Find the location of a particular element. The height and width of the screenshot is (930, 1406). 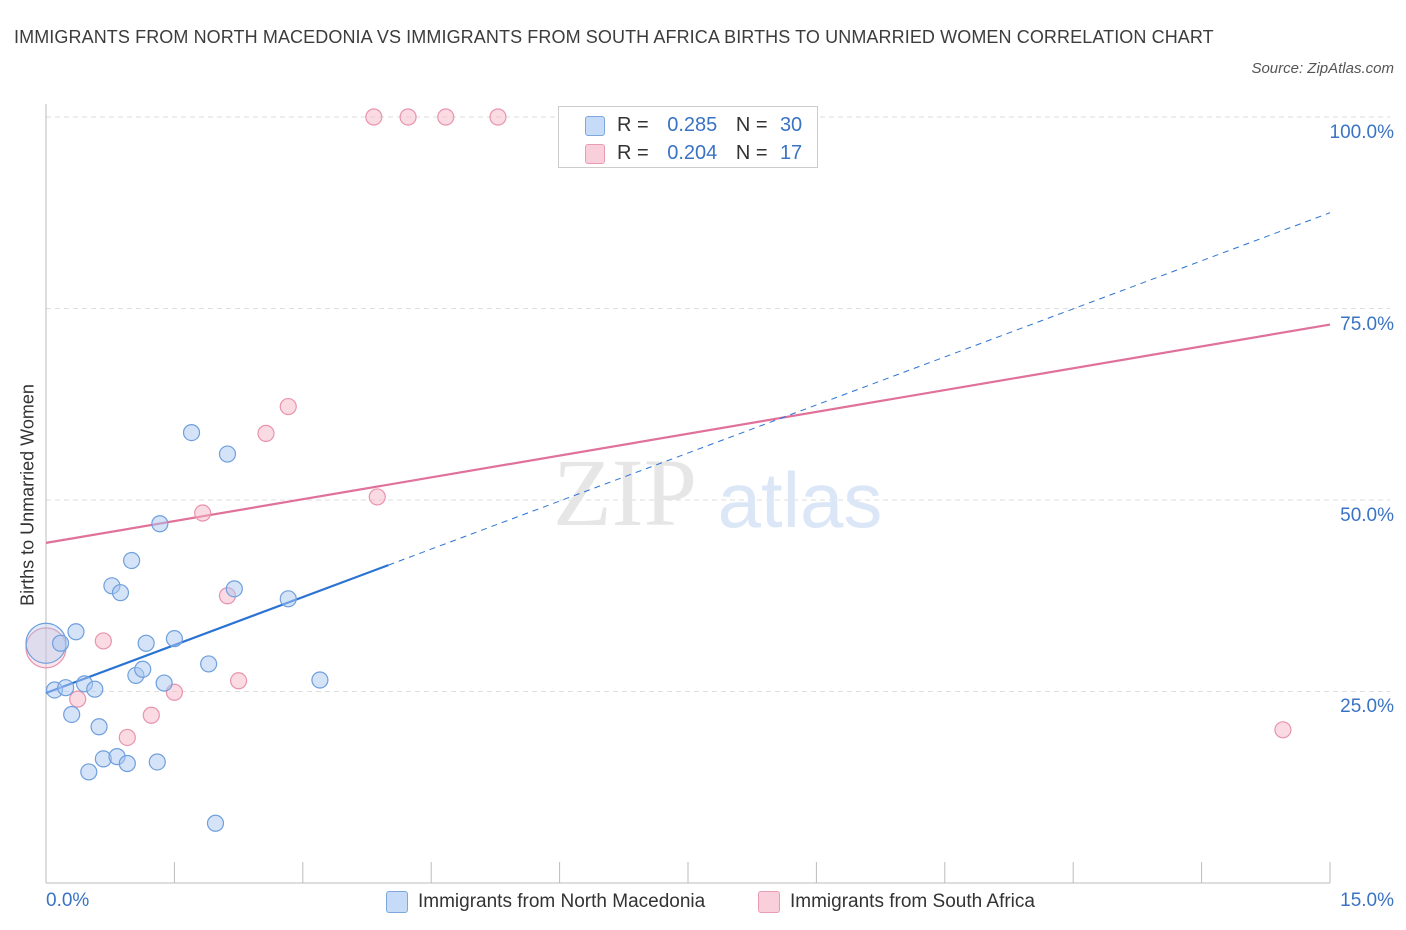

legend-label-south-africa: Immigrants from South Africa is located at coordinates (912, 901).